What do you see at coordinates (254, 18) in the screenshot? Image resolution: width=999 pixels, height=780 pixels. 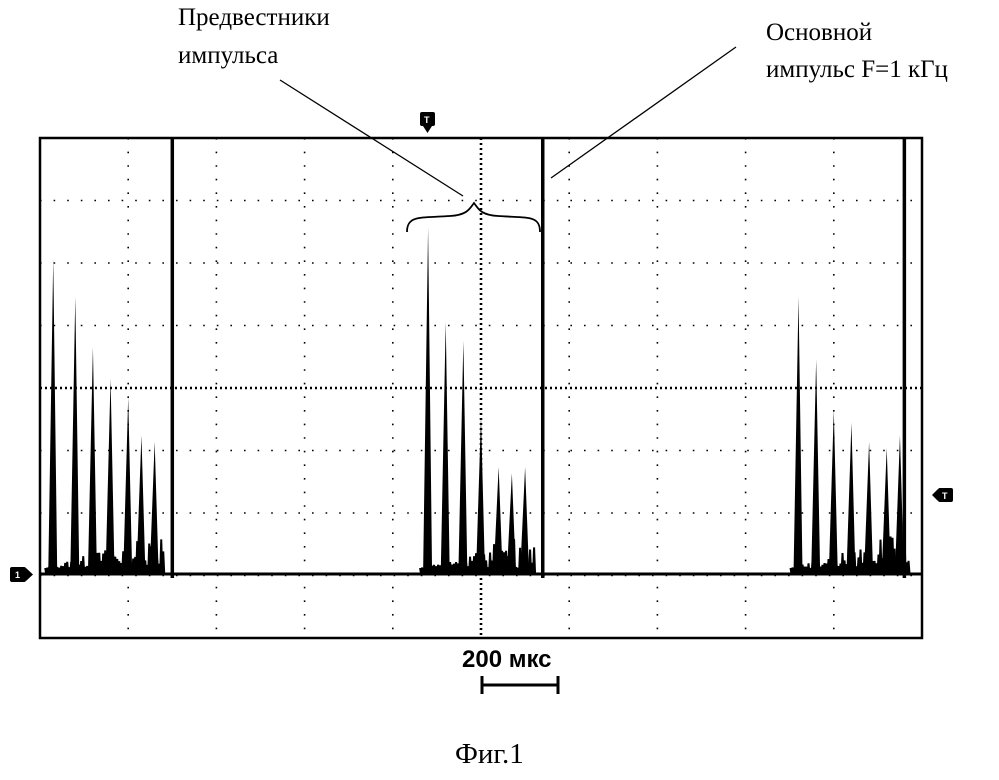 I see `precursor-label-line1: Предвестники` at bounding box center [254, 18].